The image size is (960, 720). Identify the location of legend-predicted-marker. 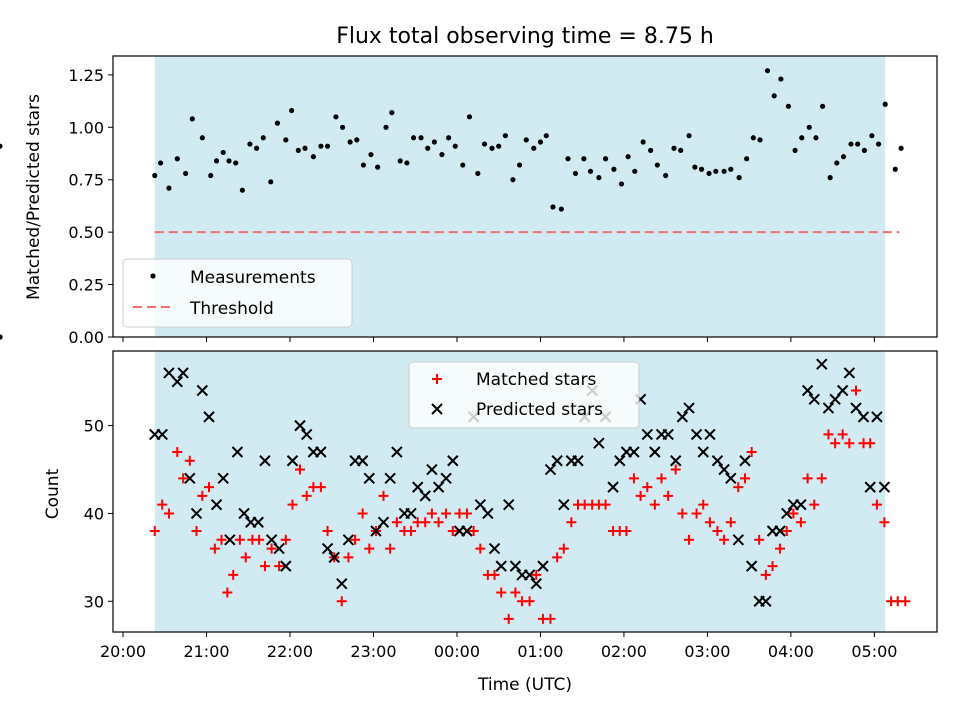
(437, 409).